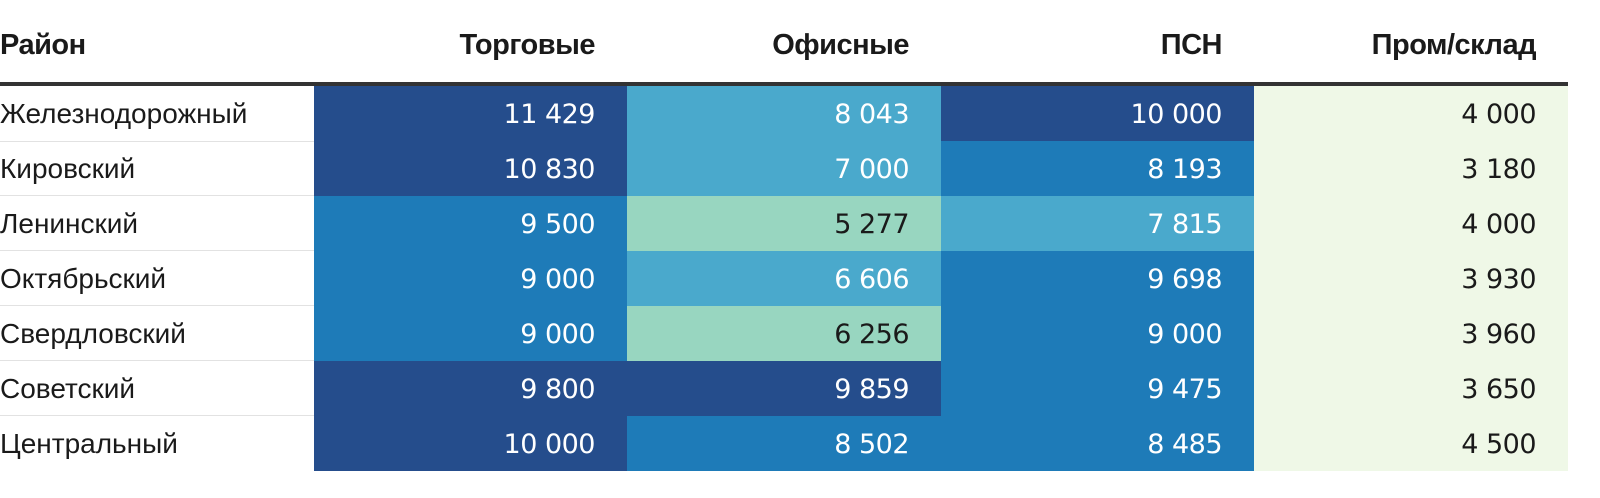 This screenshot has height=498, width=1600. Describe the element at coordinates (1411, 388) in the screenshot. I see `heatmap-cell: 3 650` at that location.